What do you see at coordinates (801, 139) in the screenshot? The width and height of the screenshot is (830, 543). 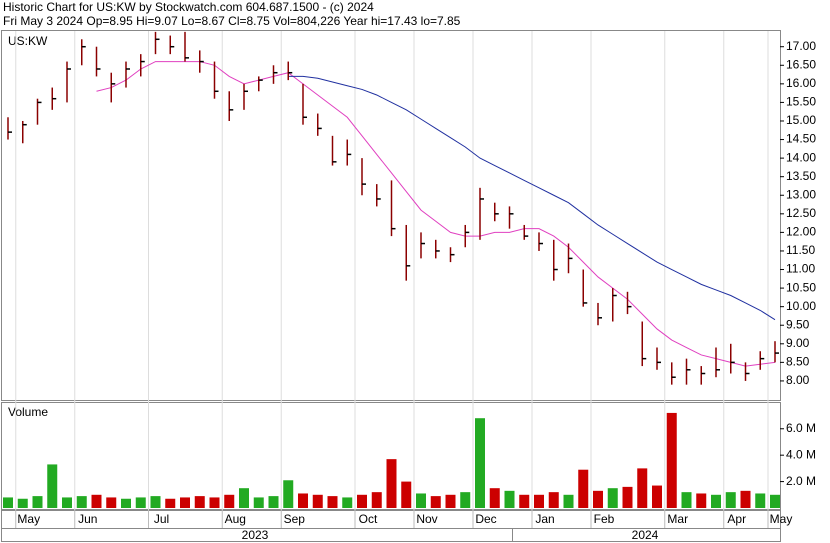 I see `y-tick-label: 14.50` at bounding box center [801, 139].